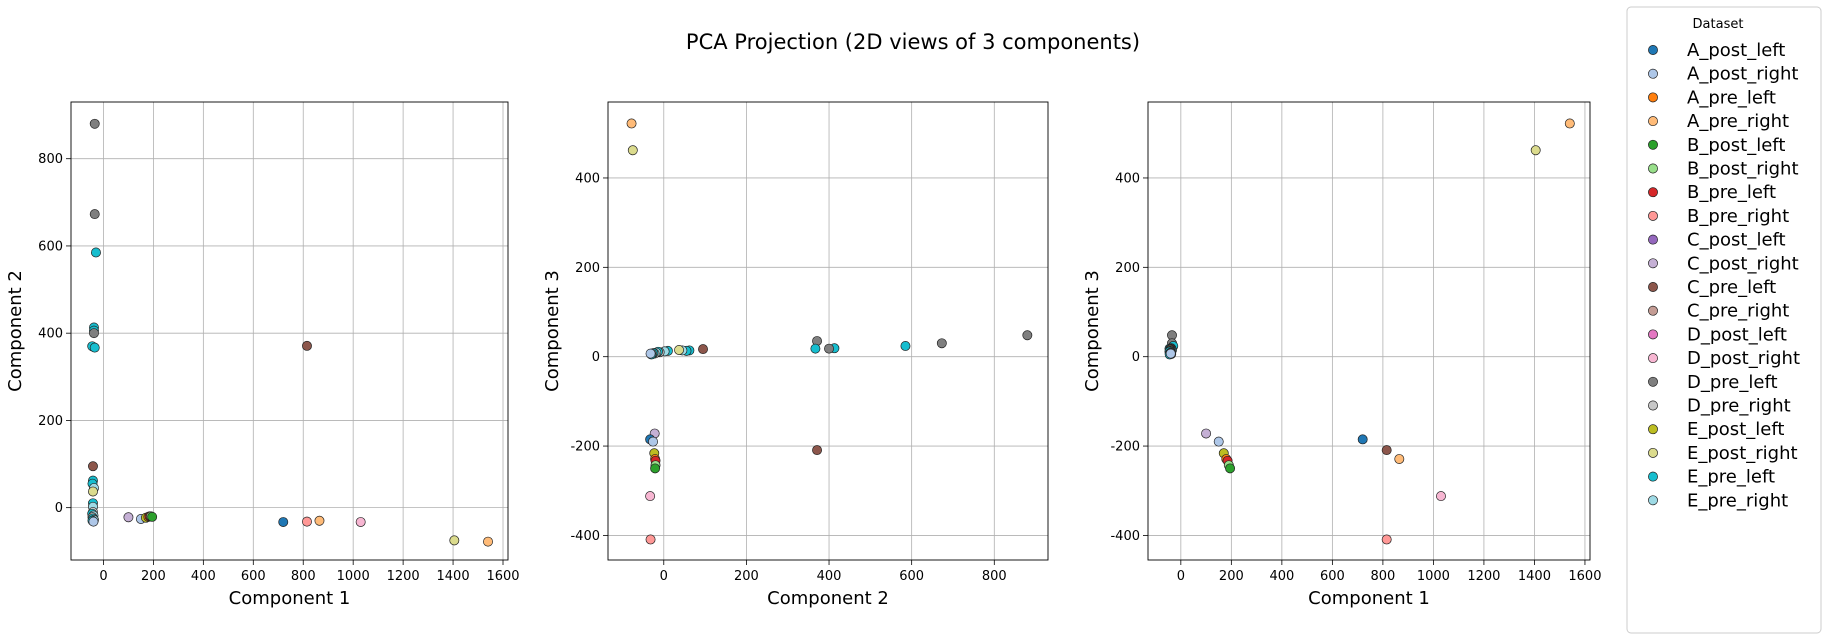  Describe the element at coordinates (1743, 263) in the screenshot. I see `legend-label: C_post_right` at that location.